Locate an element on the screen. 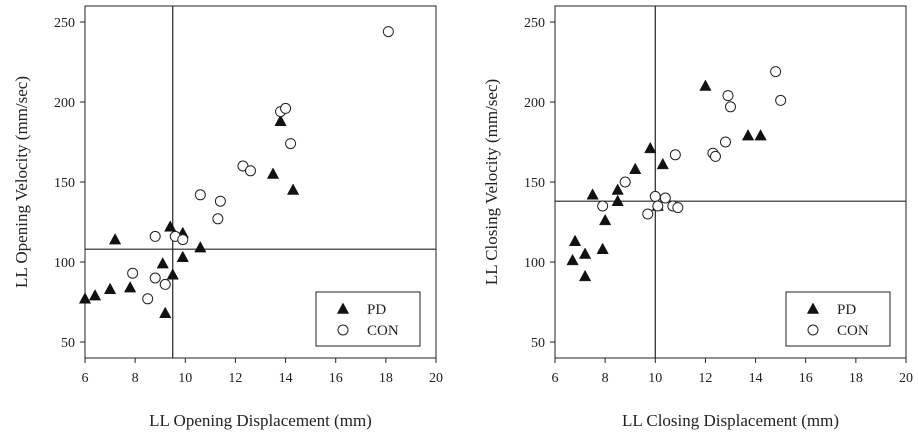 This screenshot has height=435, width=918. x-axis-title: LL Opening Displacement (mm) is located at coordinates (260, 420).